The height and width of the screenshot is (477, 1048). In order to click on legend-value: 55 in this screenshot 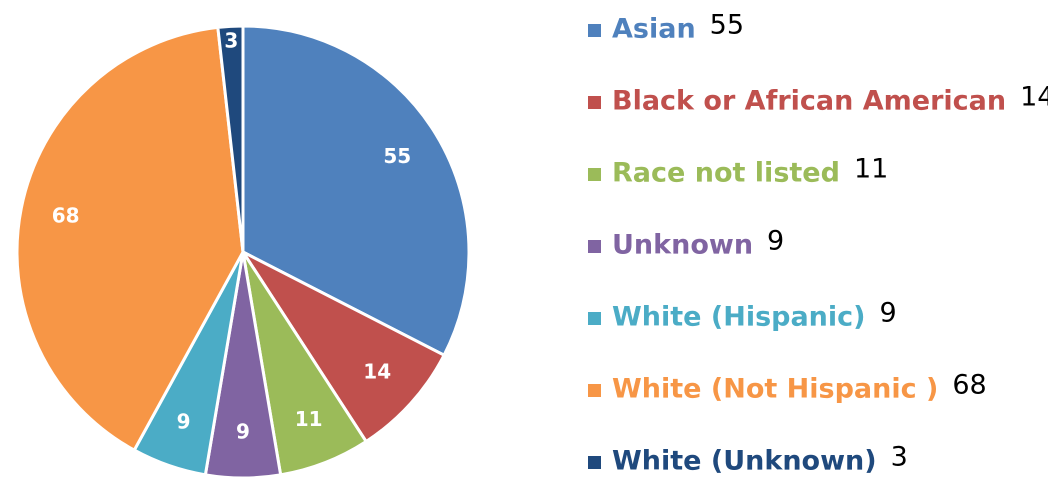, I will do `click(727, 25)`.